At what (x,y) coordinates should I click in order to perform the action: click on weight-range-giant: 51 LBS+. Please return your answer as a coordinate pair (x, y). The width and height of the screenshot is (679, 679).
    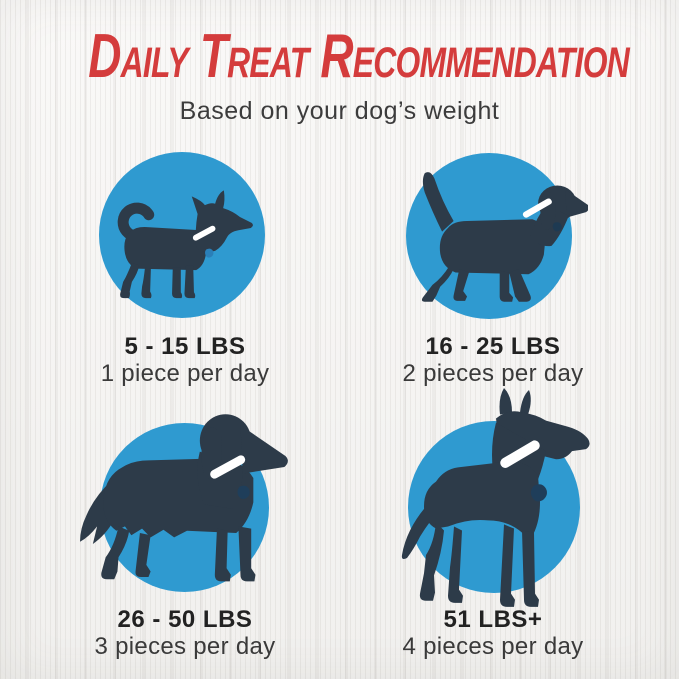
    Looking at the image, I should click on (493, 619).